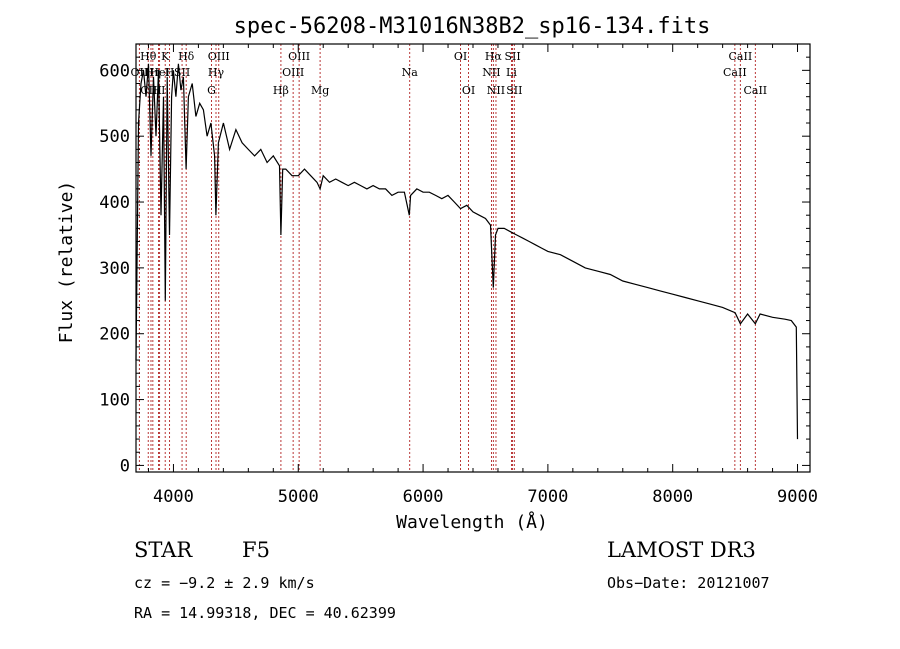  Describe the element at coordinates (159, 72) in the screenshot. I see `marker-label: HeI` at that location.